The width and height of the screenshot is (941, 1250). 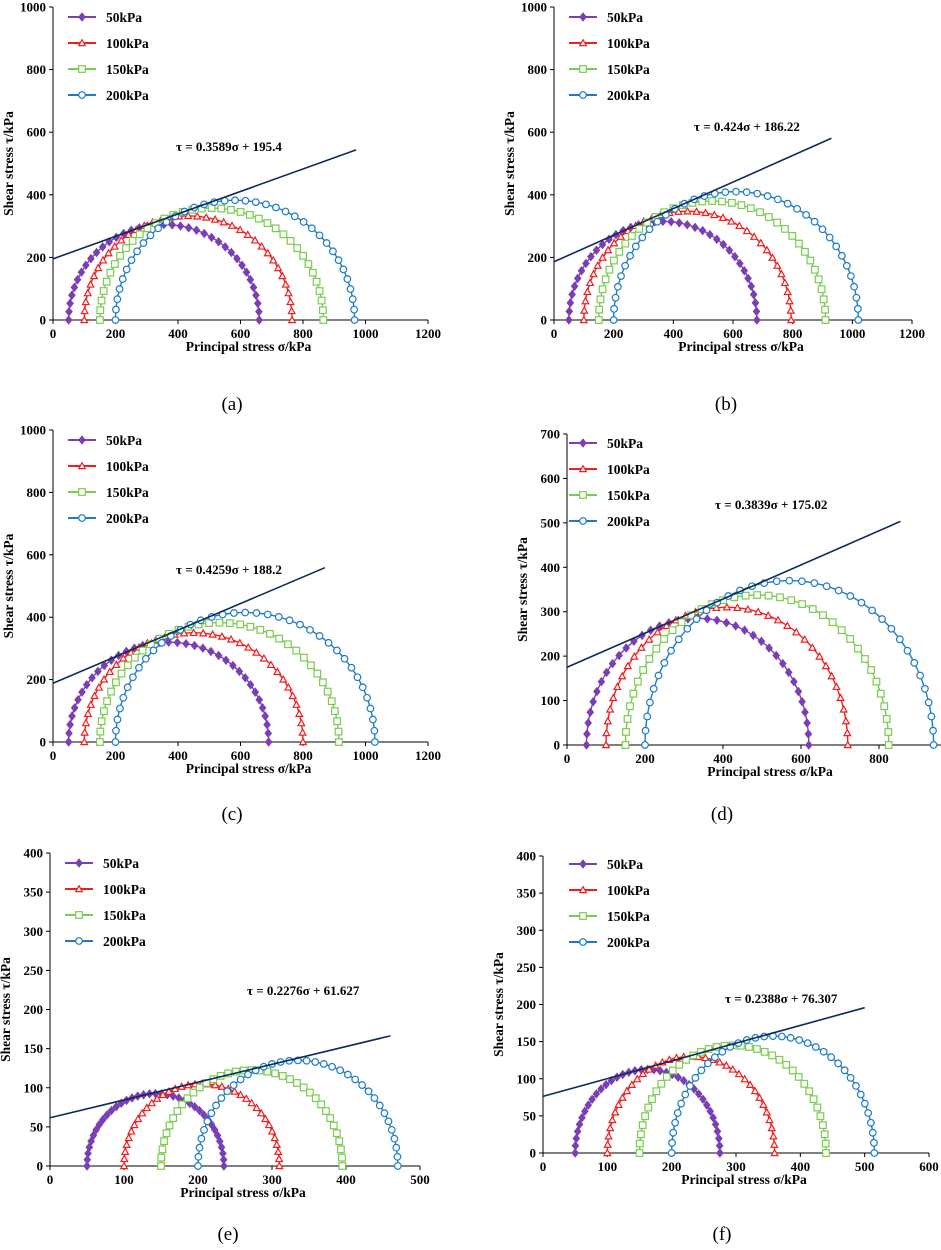 What do you see at coordinates (628, 95) in the screenshot?
I see `legend-label: 200kPa` at bounding box center [628, 95].